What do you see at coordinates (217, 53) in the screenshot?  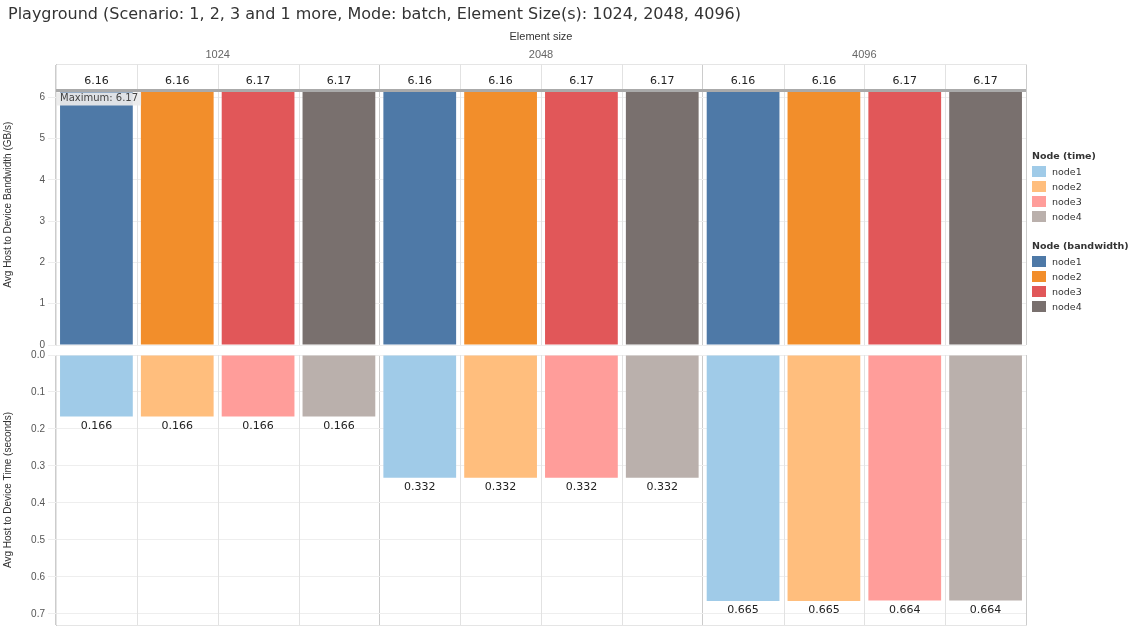 I see `x-tick-label: 1024` at bounding box center [217, 53].